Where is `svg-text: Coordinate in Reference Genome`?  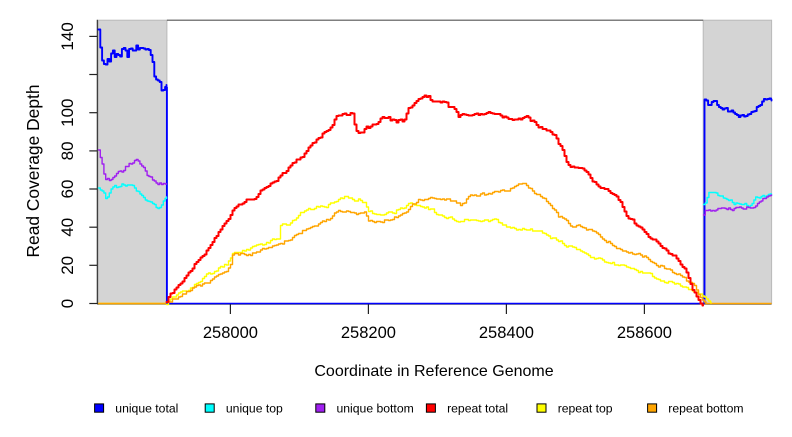 svg-text: Coordinate in Reference Genome is located at coordinates (433, 371).